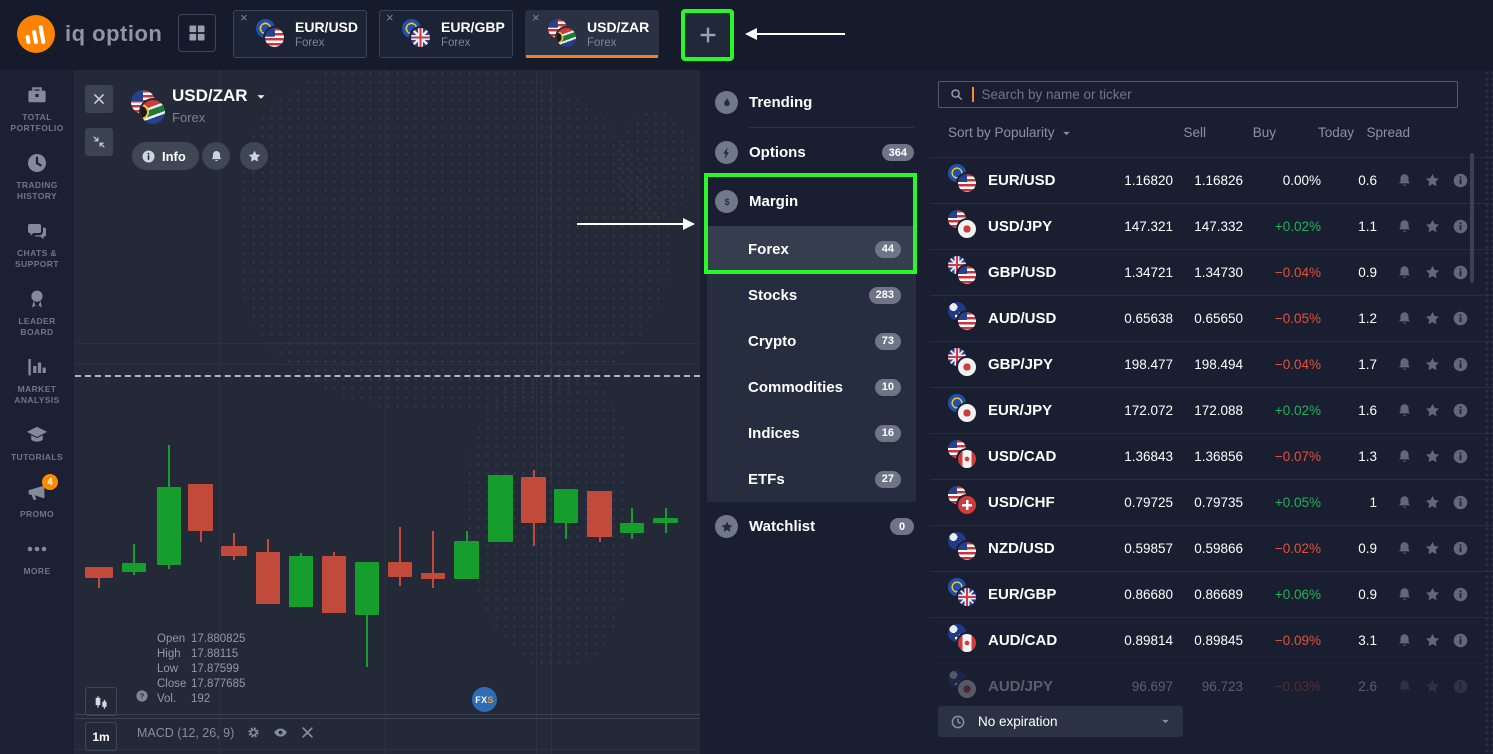  What do you see at coordinates (1211, 548) in the screenshot?
I see `asset-row-nzd-usd: NZD/USD 0.59857 0.59866 −0.02% 0.9` at bounding box center [1211, 548].